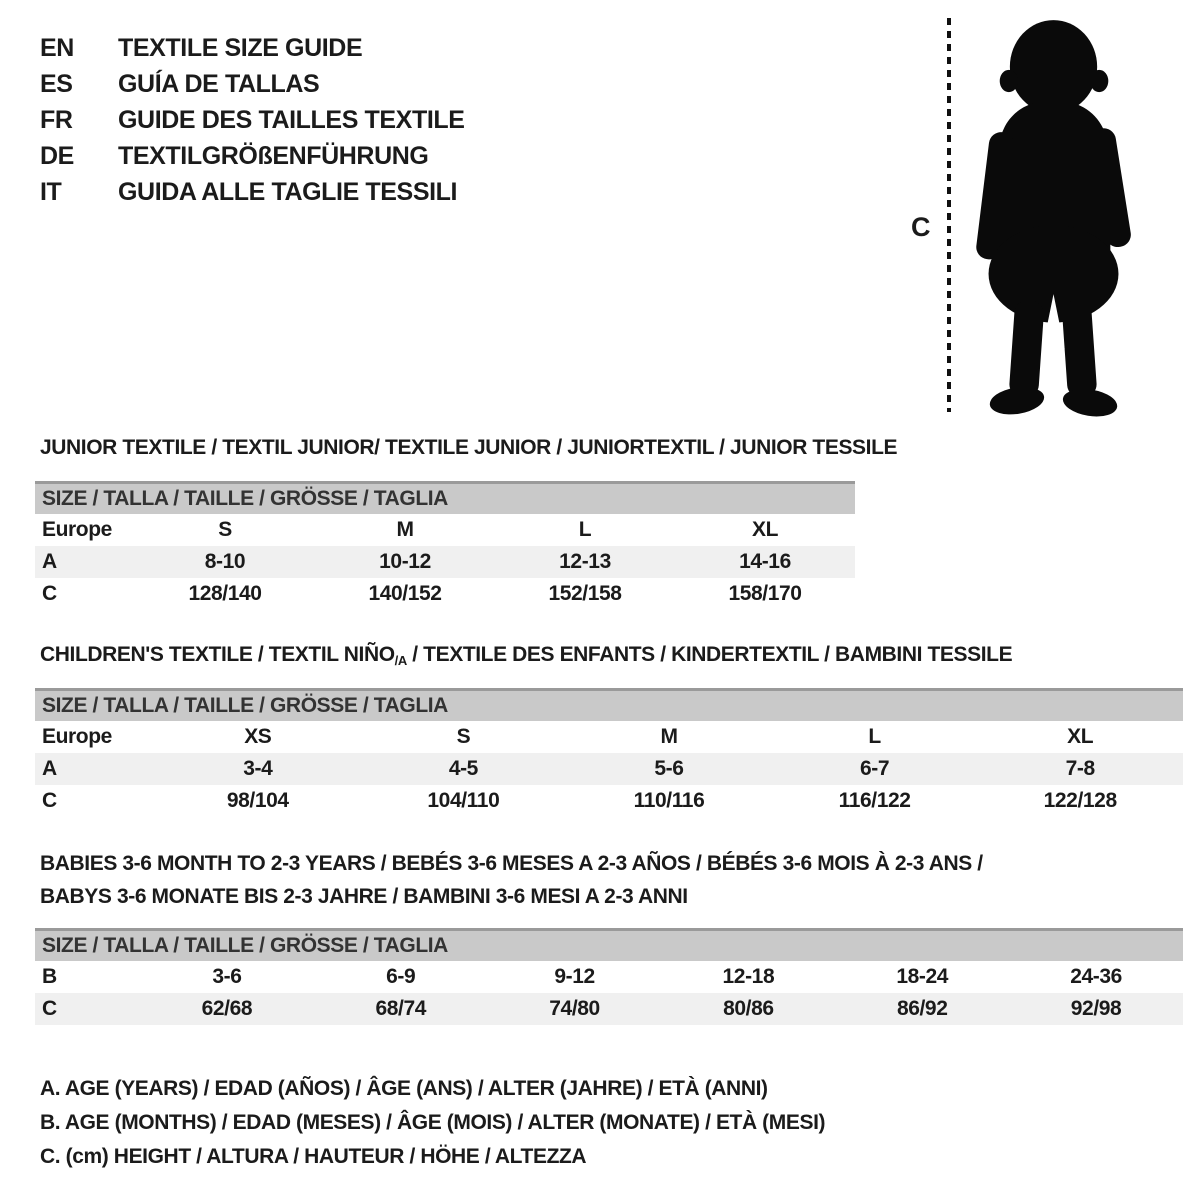 The height and width of the screenshot is (1200, 1200). What do you see at coordinates (49, 976) in the screenshot?
I see `row-label: B` at bounding box center [49, 976].